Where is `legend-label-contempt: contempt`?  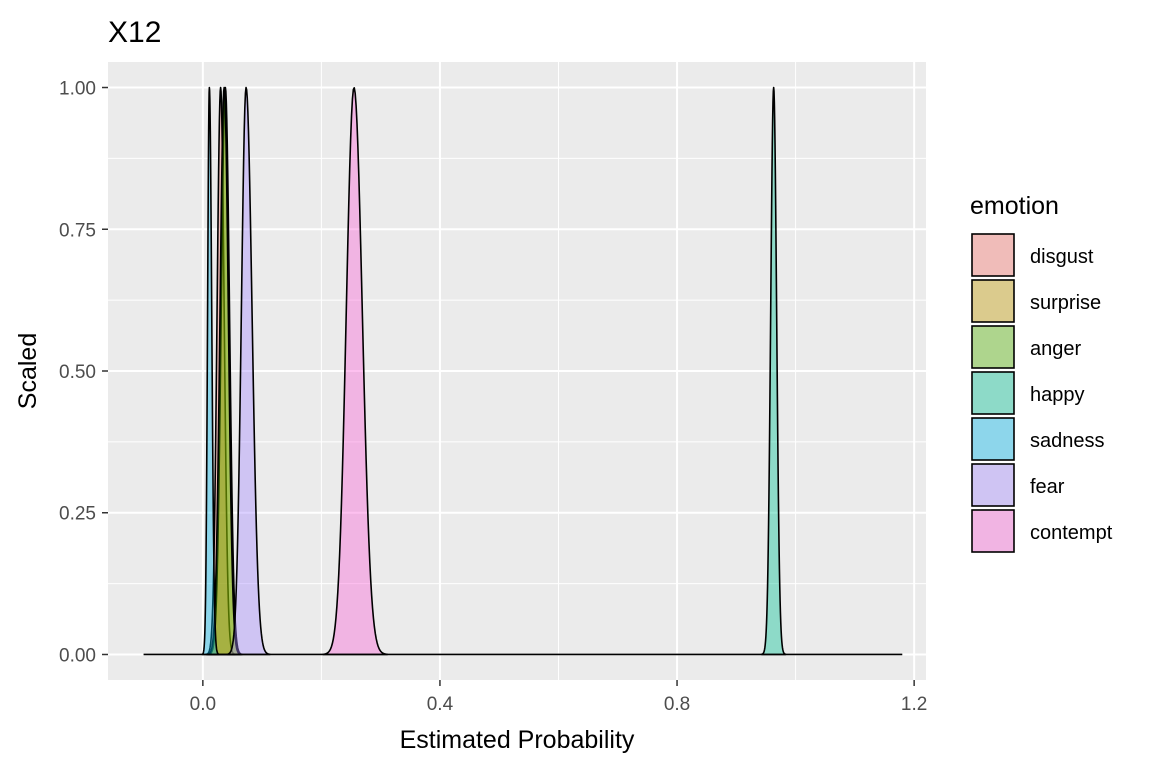
legend-label-contempt: contempt is located at coordinates (1071, 533).